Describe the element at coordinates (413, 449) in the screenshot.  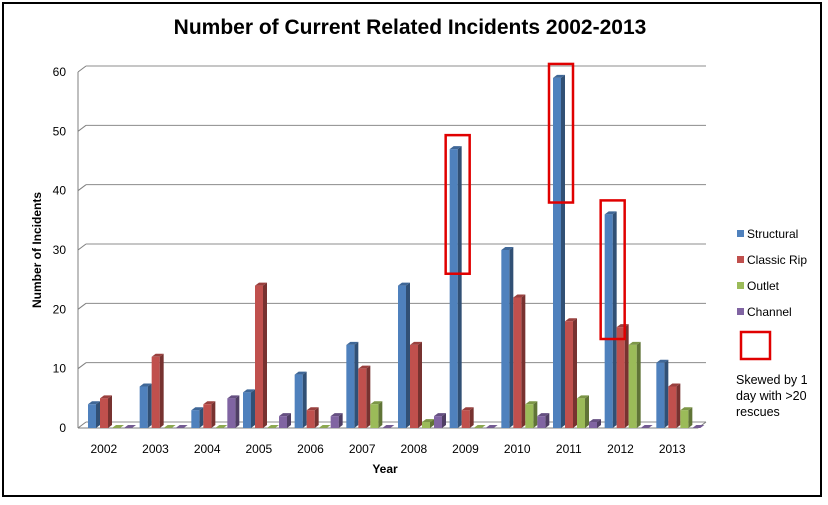
I see `x-tick-label: 2008` at that location.